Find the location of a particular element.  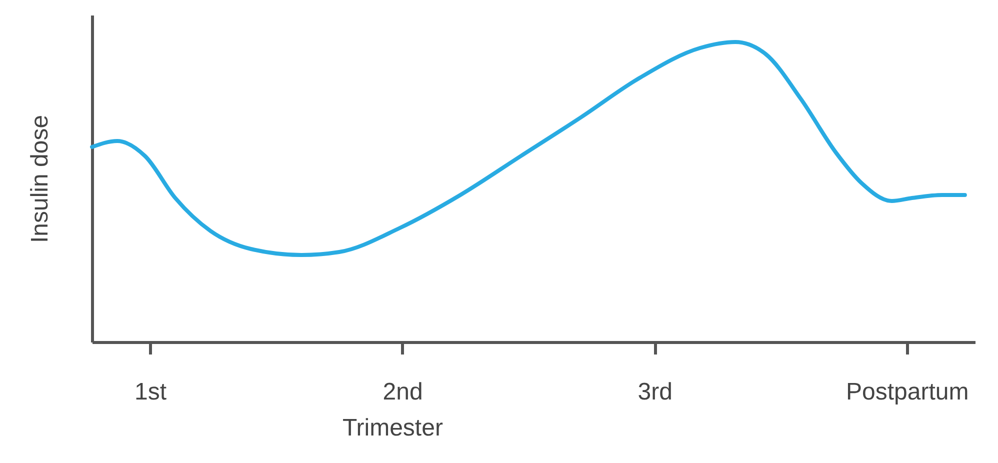

x-axis-title: Trimester is located at coordinates (392, 428).